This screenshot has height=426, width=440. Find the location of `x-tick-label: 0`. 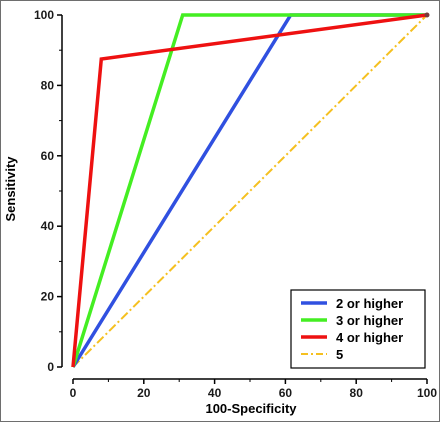

x-tick-label: 0 is located at coordinates (73, 393).